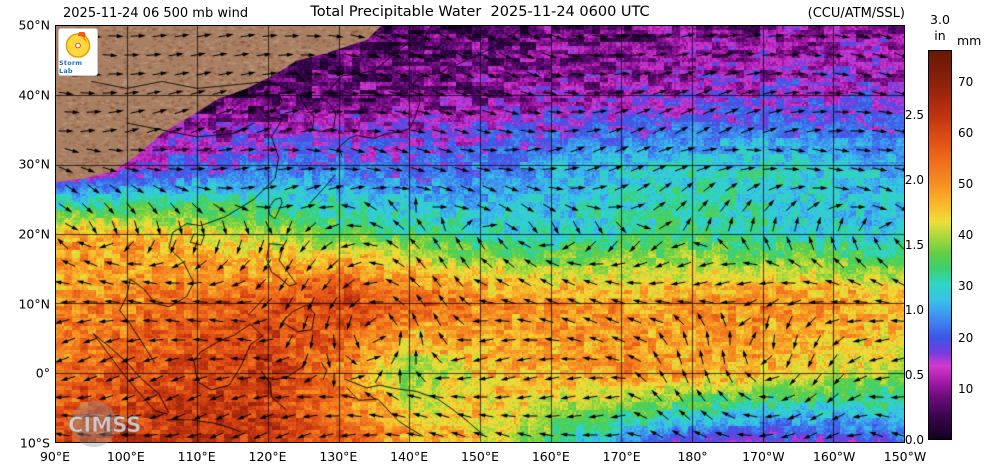 The height and width of the screenshot is (470, 1000). Describe the element at coordinates (78, 45) in the screenshot. I see `typhoon-icon` at that location.